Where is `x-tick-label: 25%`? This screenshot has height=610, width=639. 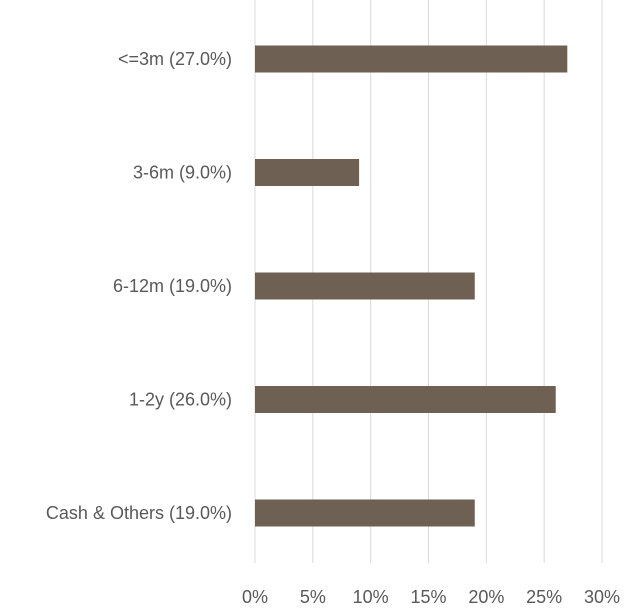 x-tick-label: 25% is located at coordinates (544, 597).